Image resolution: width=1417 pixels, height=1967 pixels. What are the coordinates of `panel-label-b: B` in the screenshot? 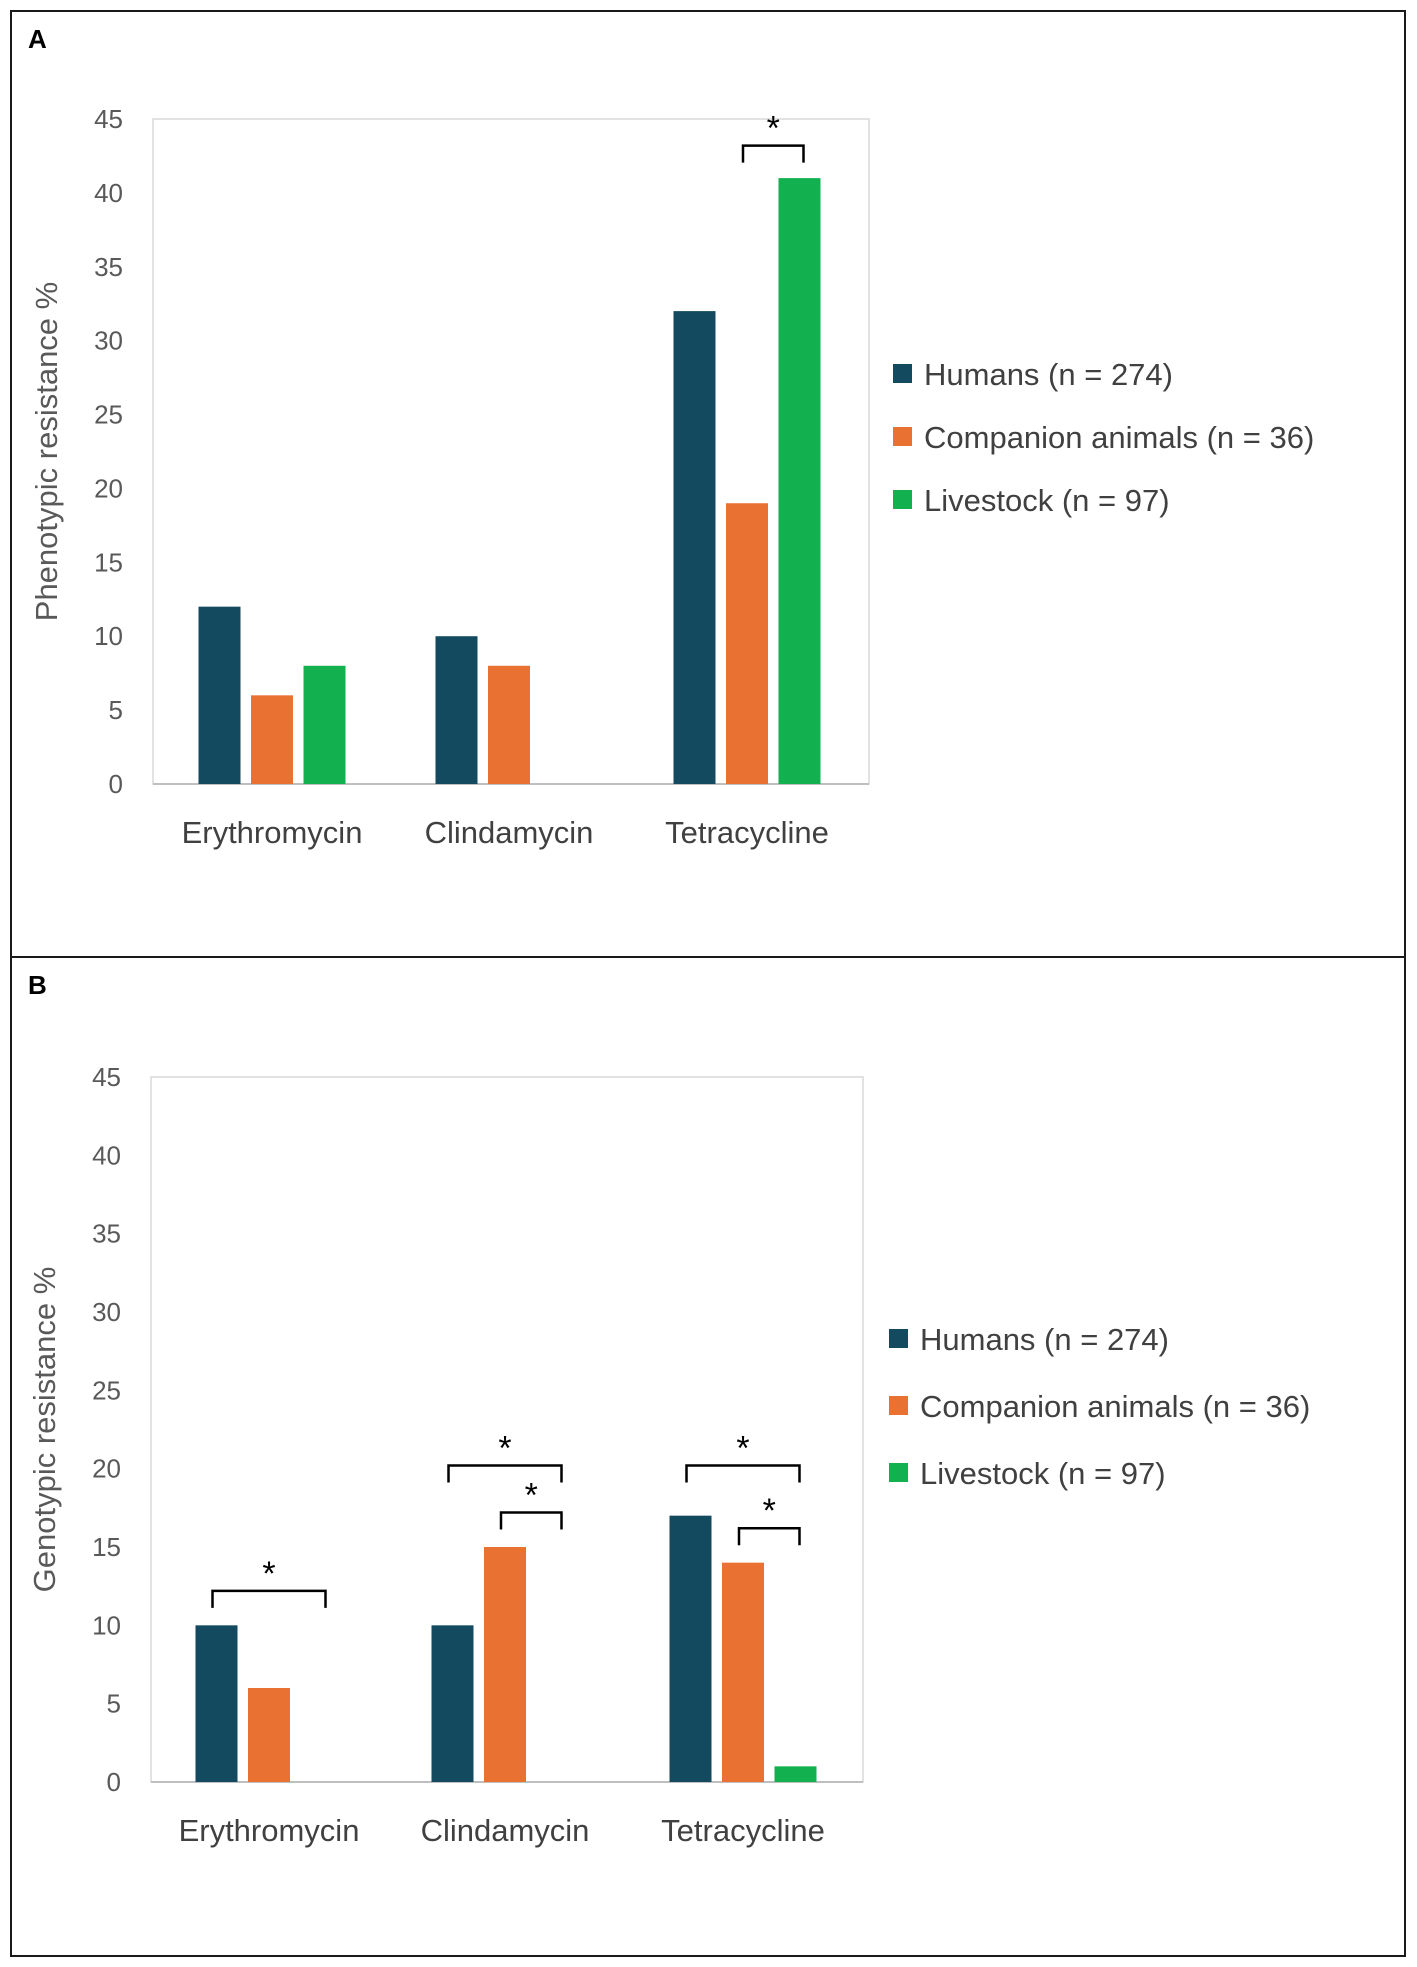 It's located at (37, 985).